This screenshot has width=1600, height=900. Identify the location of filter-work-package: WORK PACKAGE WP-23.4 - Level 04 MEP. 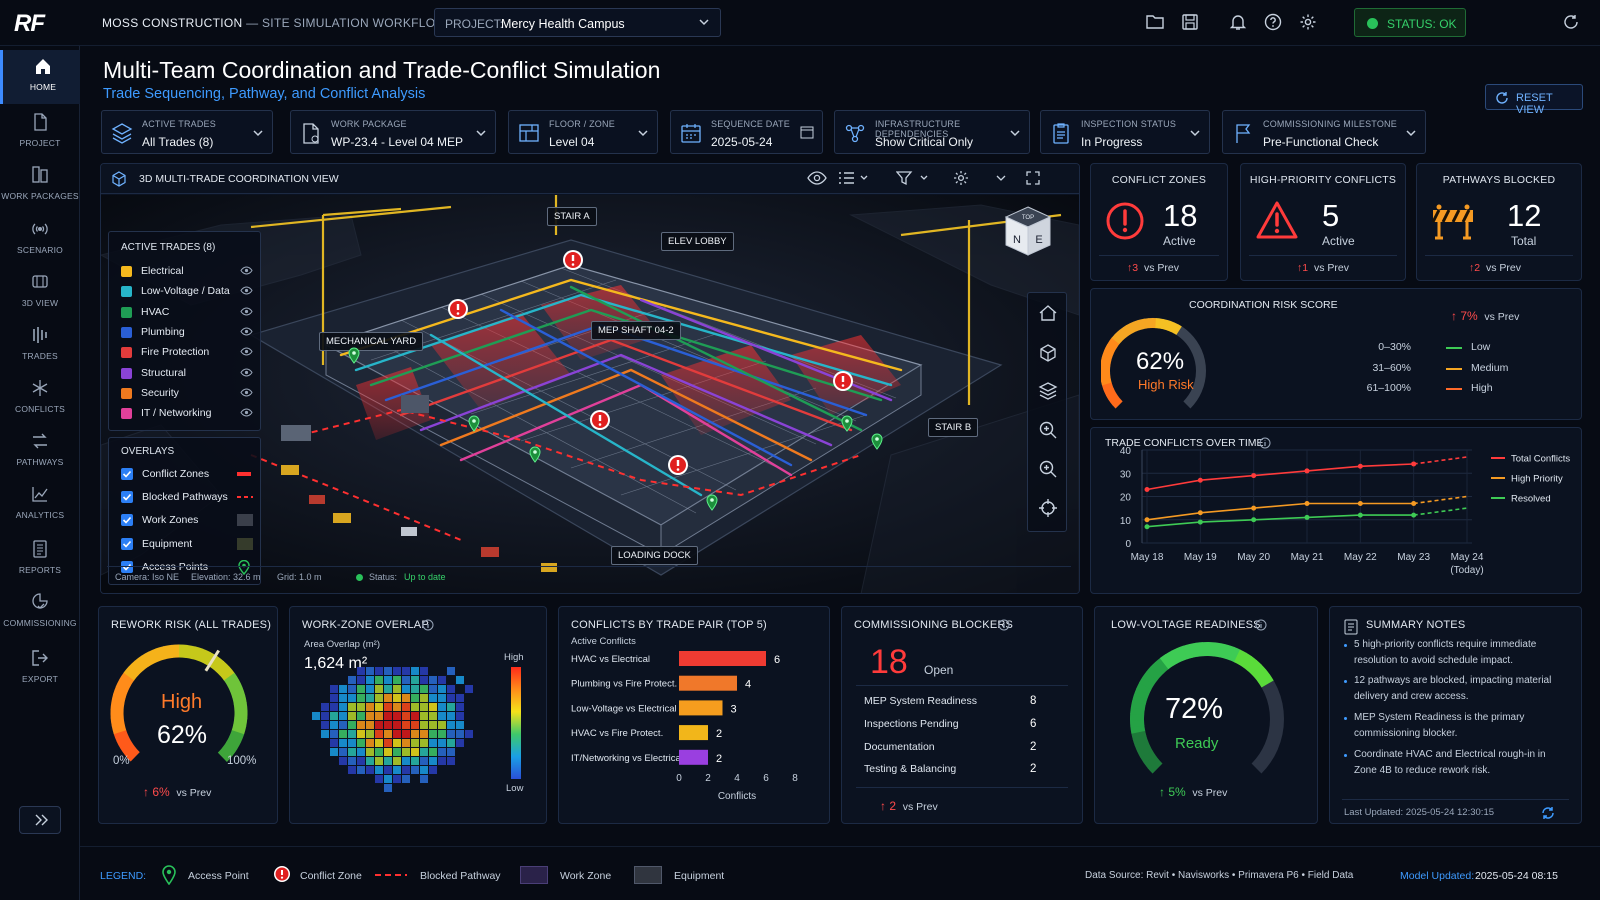
(393, 132).